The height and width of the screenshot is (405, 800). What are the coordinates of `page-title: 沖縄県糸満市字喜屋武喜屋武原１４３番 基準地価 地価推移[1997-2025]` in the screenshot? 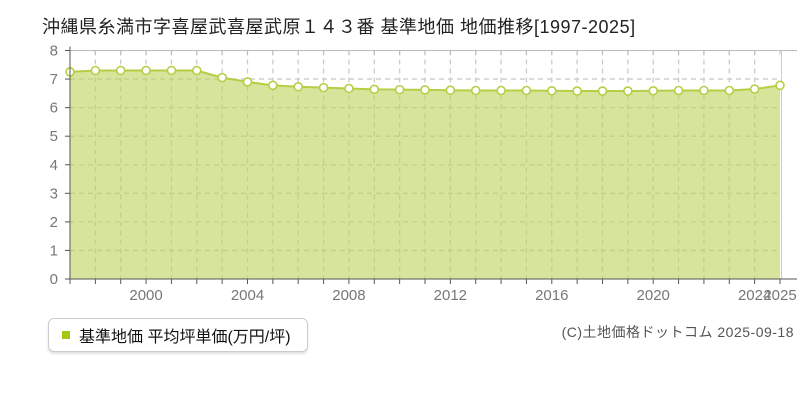 It's located at (339, 27).